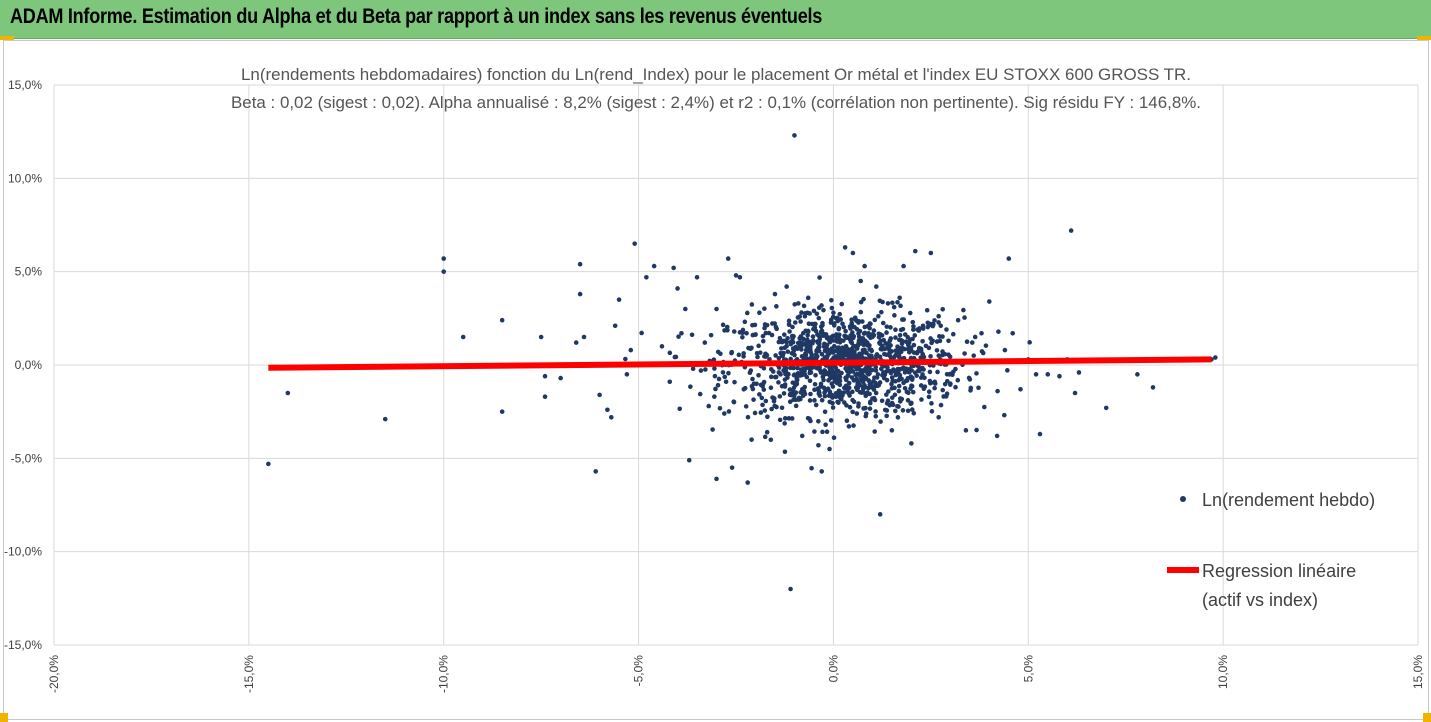 This screenshot has width=1431, height=722. What do you see at coordinates (25, 178) in the screenshot?
I see `y-tick-label: 10,0%` at bounding box center [25, 178].